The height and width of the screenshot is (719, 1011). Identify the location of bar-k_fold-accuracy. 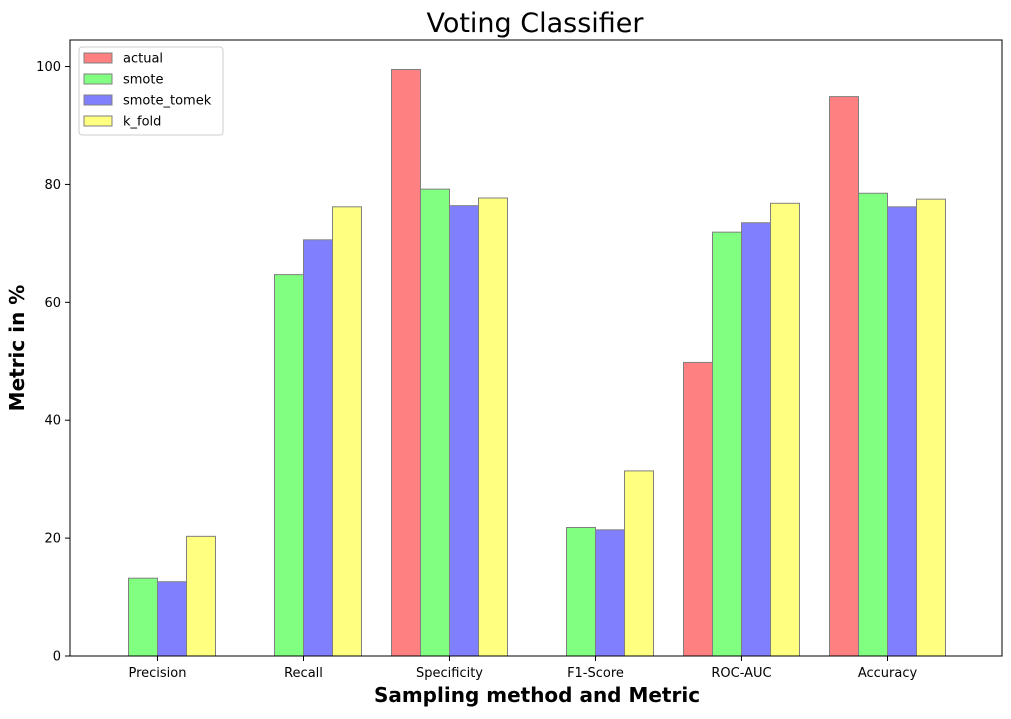
(931, 427).